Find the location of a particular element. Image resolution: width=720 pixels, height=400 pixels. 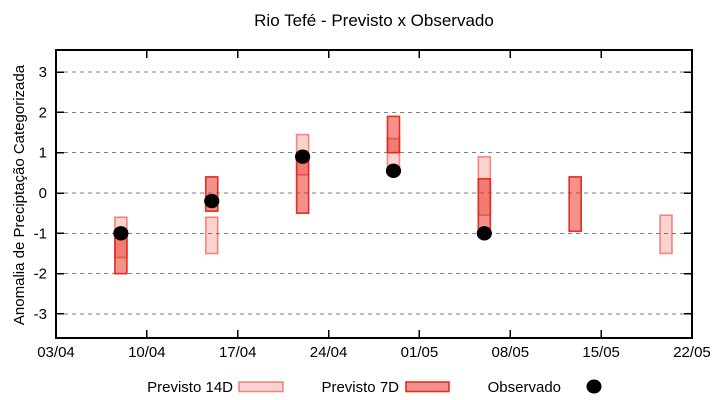

legend-dot-observado is located at coordinates (594, 386).